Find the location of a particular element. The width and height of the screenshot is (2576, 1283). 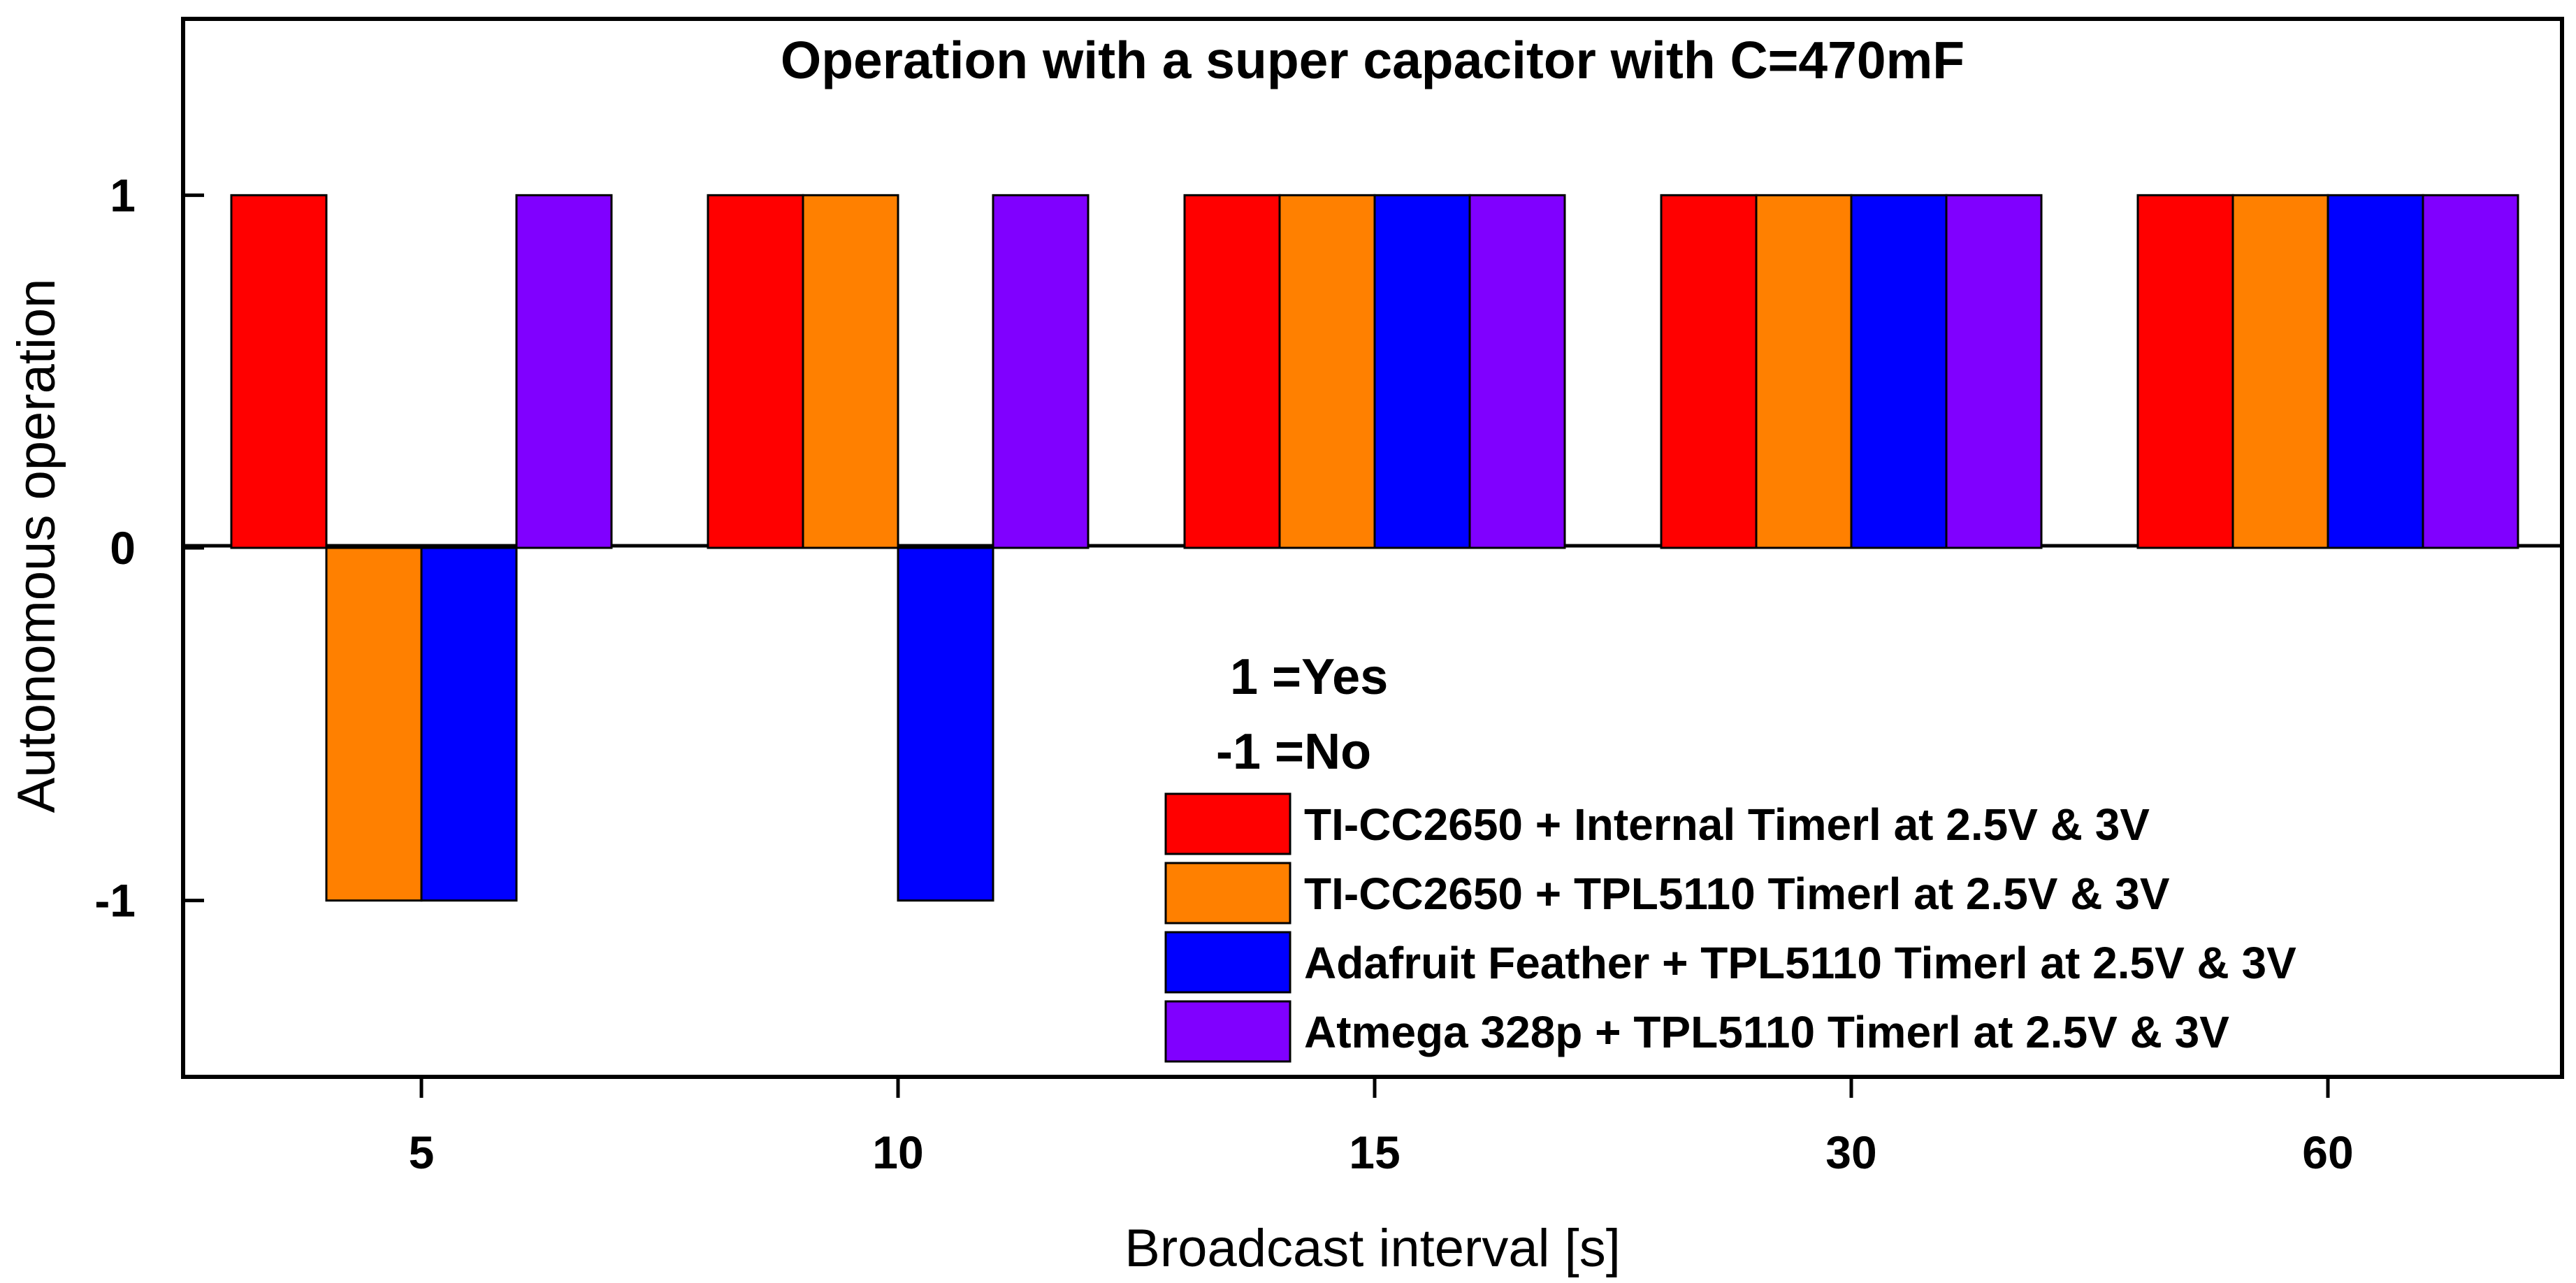

x-tick-label: 60 is located at coordinates (2327, 1152).